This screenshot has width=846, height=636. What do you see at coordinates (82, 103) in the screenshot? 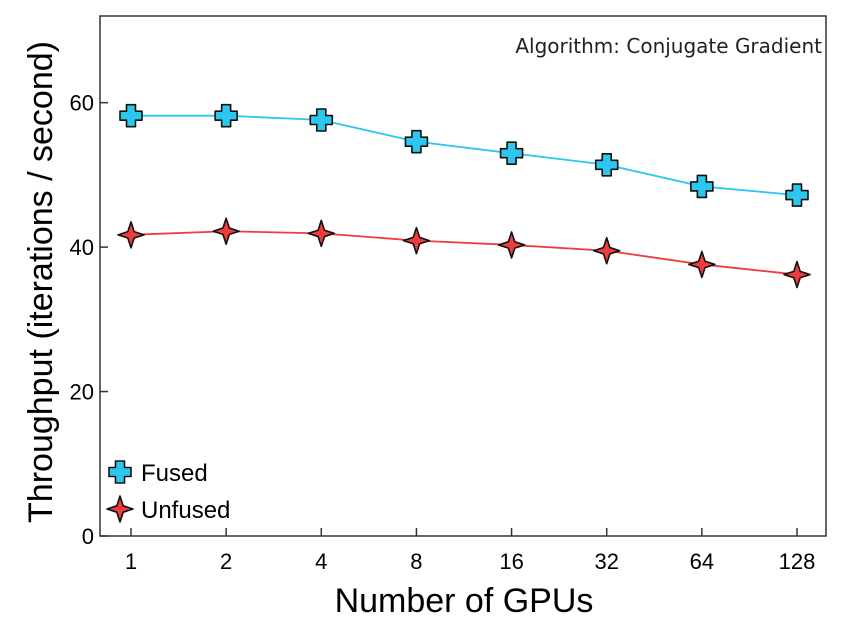
I see `y-tick-label-60: 60` at bounding box center [82, 103].